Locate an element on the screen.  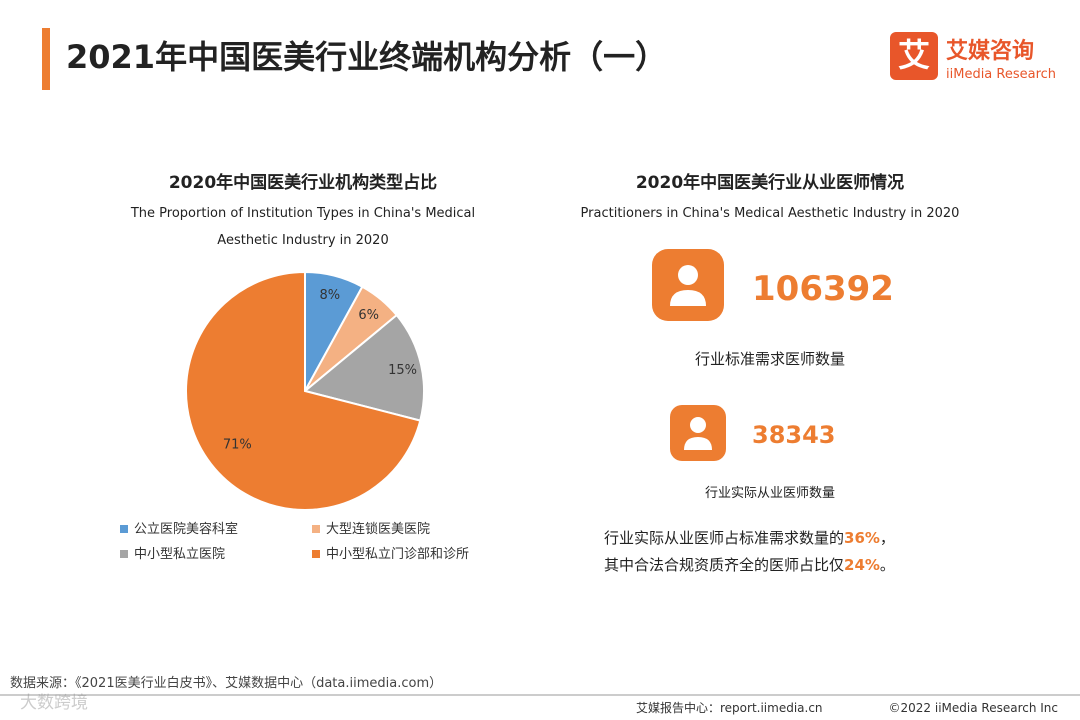
logo-mark: 艾 is located at coordinates (914, 55).